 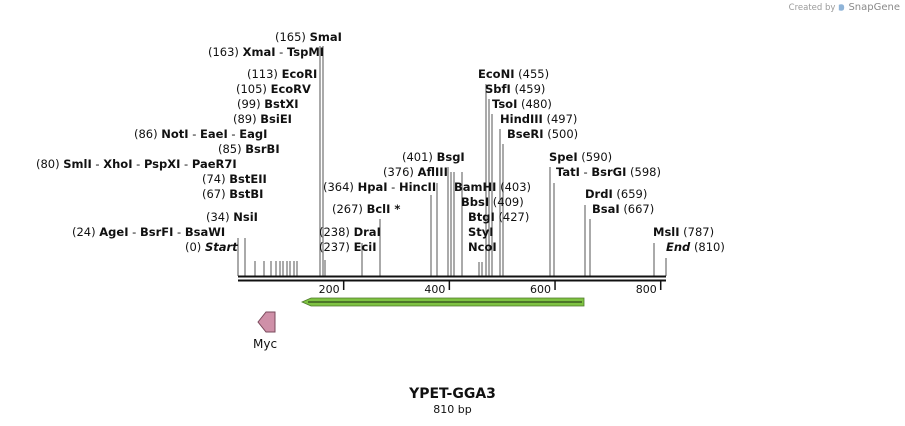 I want to click on site-position: (459), so click(x=529, y=89).